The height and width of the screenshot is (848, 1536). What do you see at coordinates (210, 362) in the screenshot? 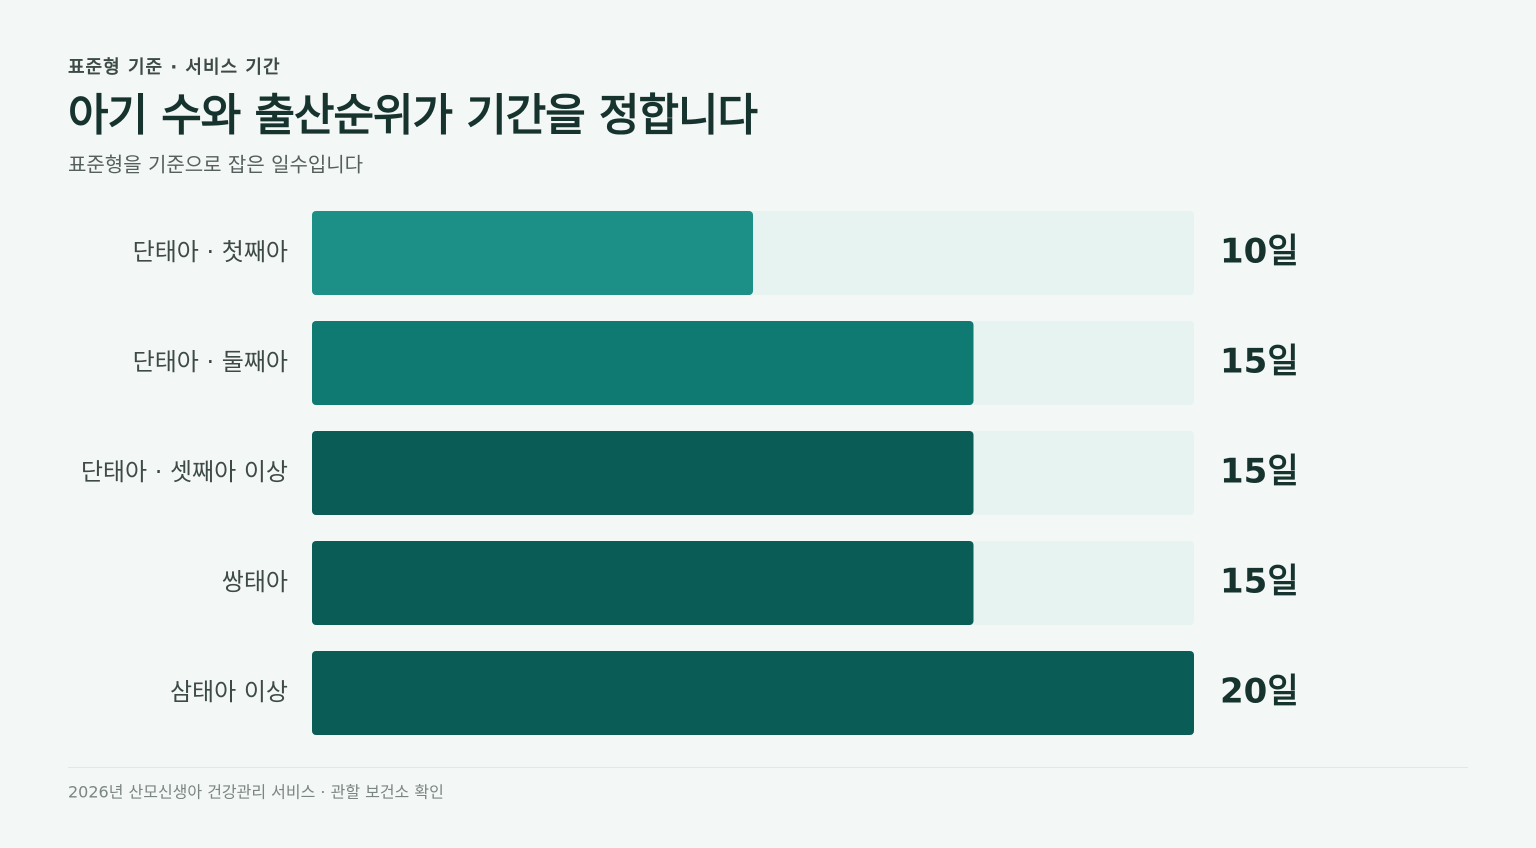
I see `category-label: 단태아 · 둘째아` at bounding box center [210, 362].